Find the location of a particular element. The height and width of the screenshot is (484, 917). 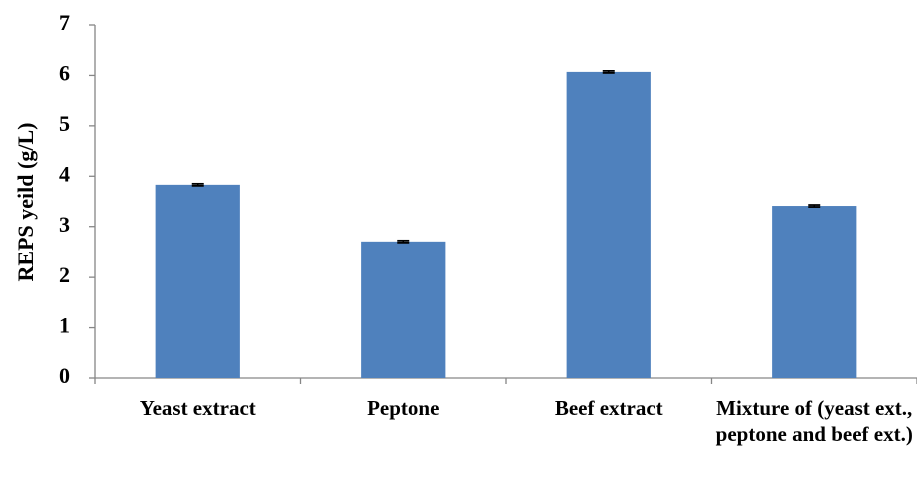

x-tick-label: Yeast extract is located at coordinates (197, 408).